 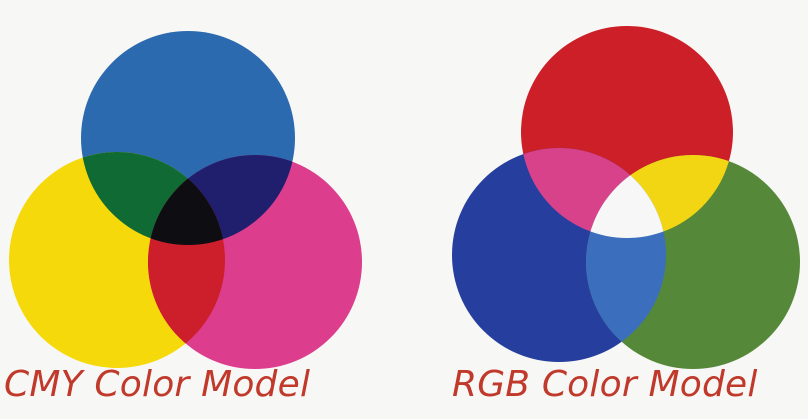 I want to click on rgb-overlap-center, so click(x=626, y=196).